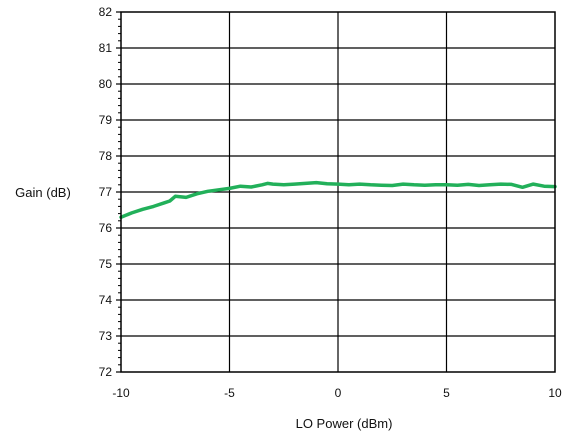 This screenshot has width=563, height=436. What do you see at coordinates (555, 393) in the screenshot?
I see `x-tick-label: 10` at bounding box center [555, 393].